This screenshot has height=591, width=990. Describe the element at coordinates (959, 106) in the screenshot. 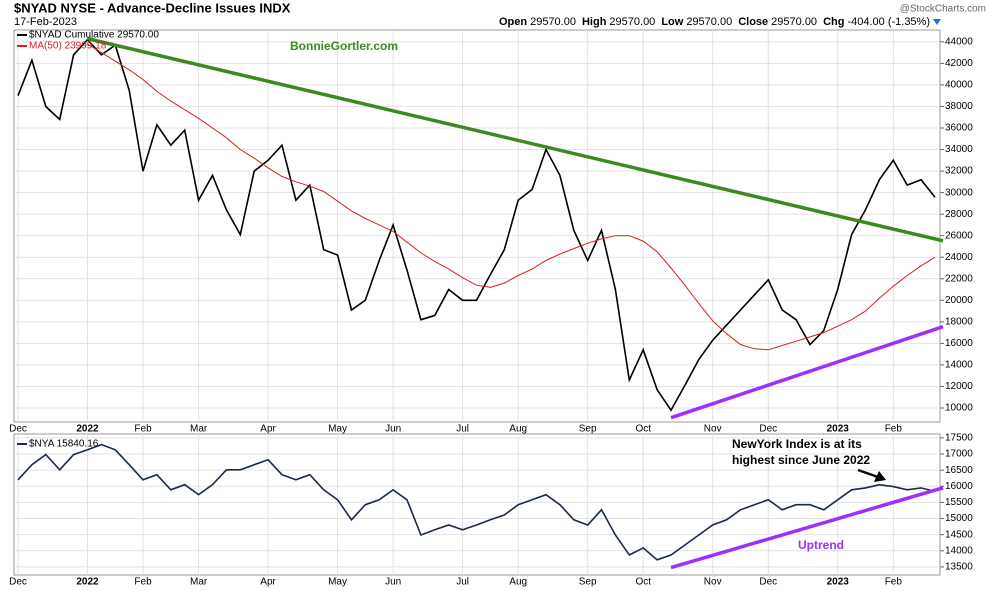

I see `y-tick-label: 38000` at that location.